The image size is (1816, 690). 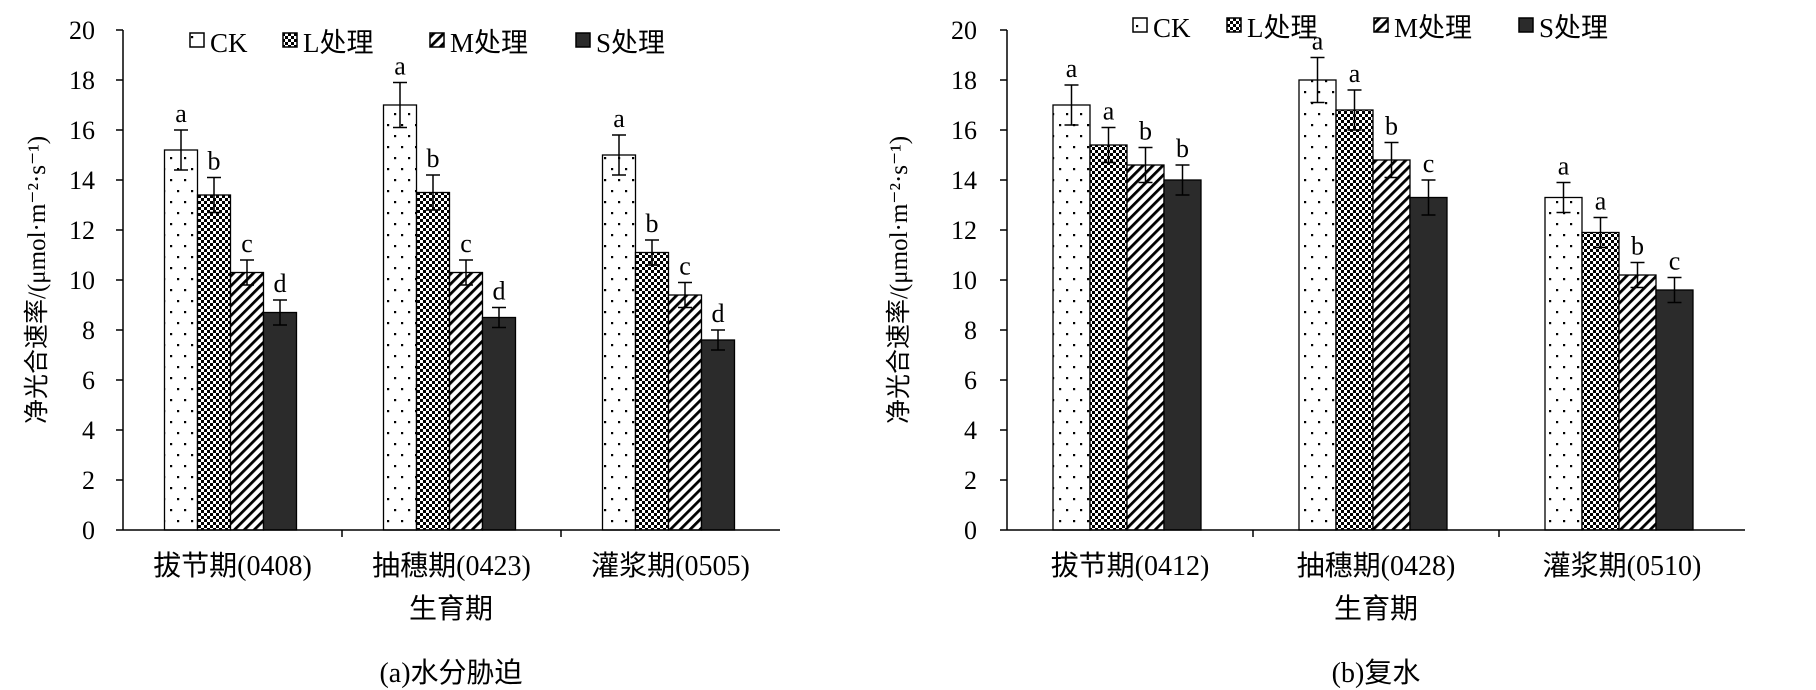 What do you see at coordinates (670, 566) in the screenshot?
I see `x-tick-label: 灌浆期(0505)` at bounding box center [670, 566].